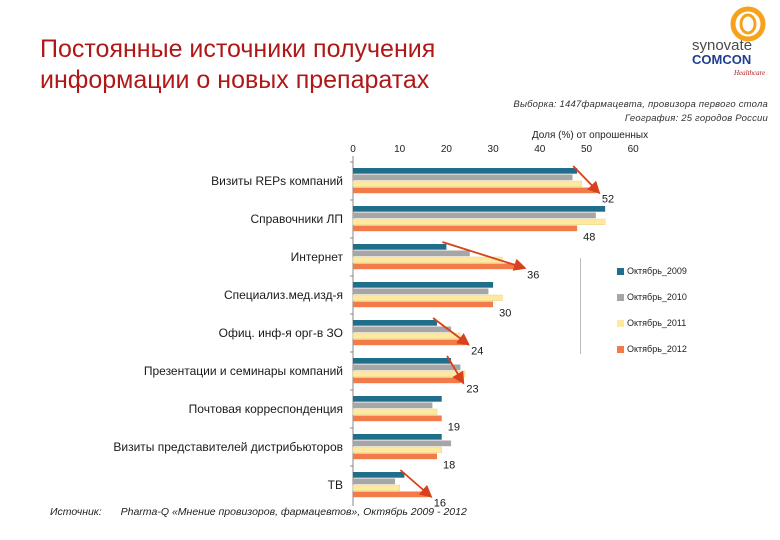 This screenshot has width=780, height=540. What do you see at coordinates (608, 200) in the screenshot?
I see `data-label: 52` at bounding box center [608, 200].